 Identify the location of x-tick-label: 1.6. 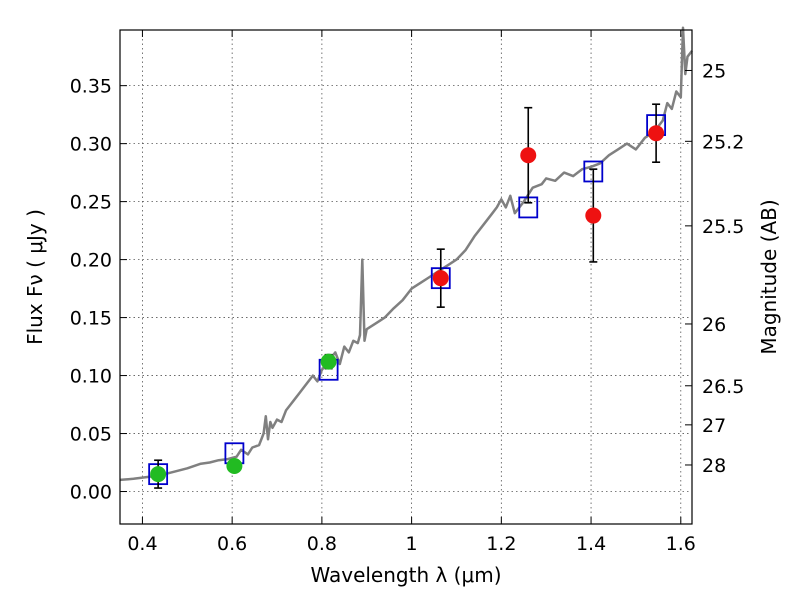
(681, 544).